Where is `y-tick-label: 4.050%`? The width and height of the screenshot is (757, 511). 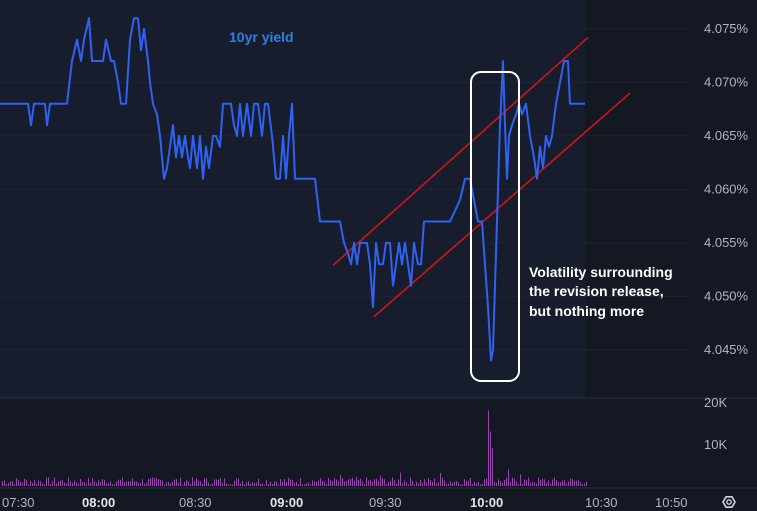 y-tick-label: 4.050% is located at coordinates (726, 295).